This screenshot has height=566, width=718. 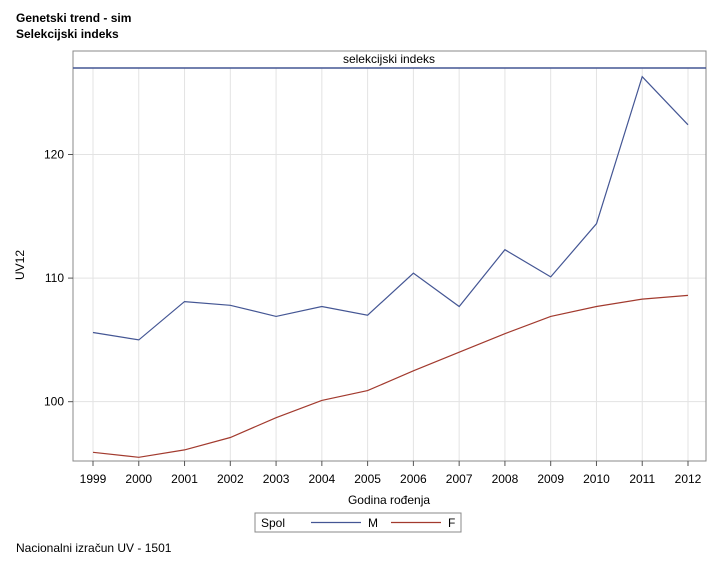 What do you see at coordinates (358, 522) in the screenshot?
I see `legend: Spol M F` at bounding box center [358, 522].